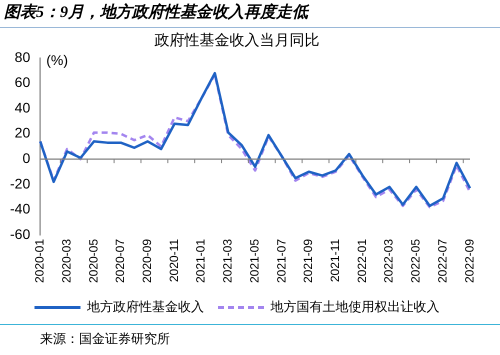 The image size is (500, 355). Describe the element at coordinates (22, 82) in the screenshot. I see `y-tick-label: 60` at that location.